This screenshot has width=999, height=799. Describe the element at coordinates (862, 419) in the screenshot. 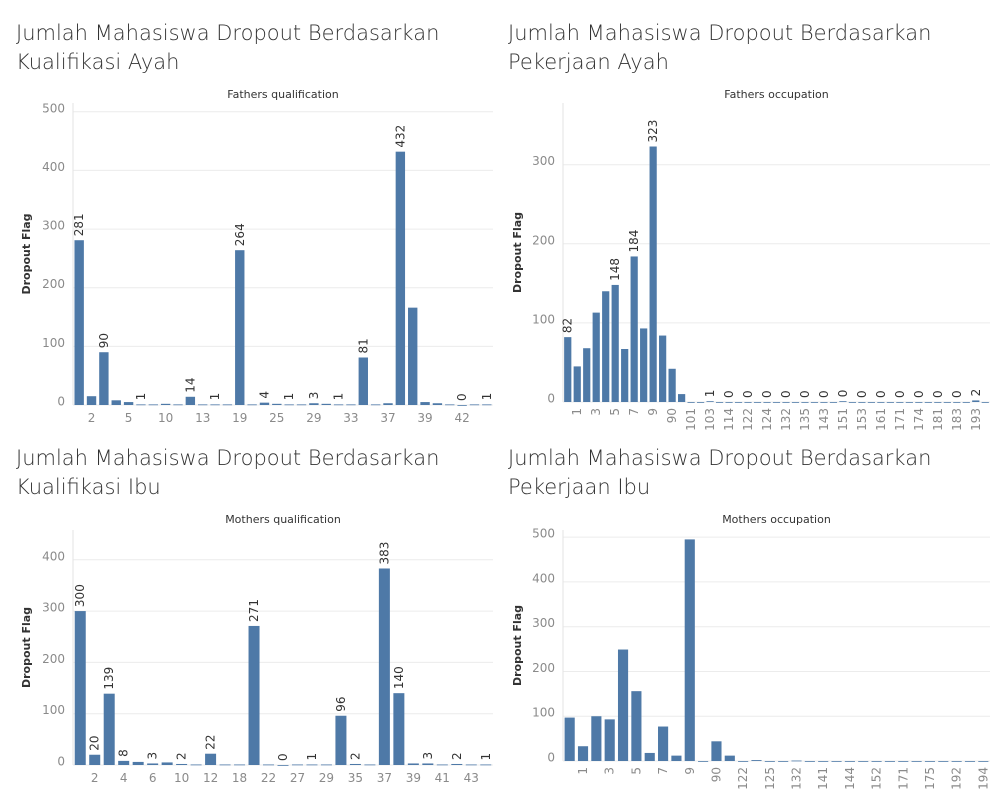

I see `x-tick-label: 153` at that location.